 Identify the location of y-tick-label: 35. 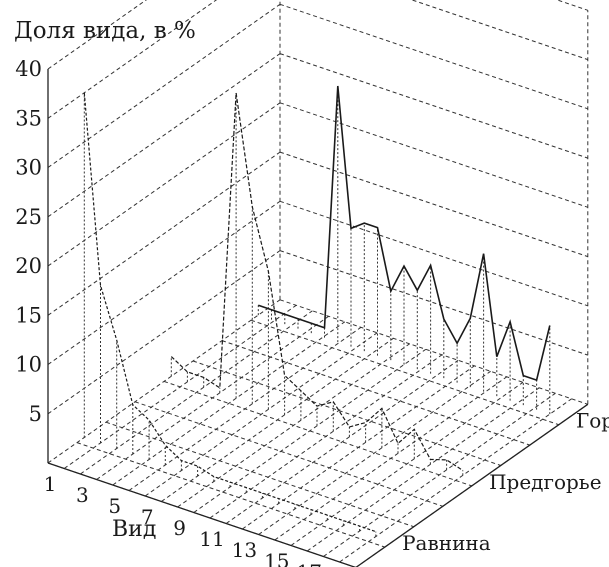
(28, 118).